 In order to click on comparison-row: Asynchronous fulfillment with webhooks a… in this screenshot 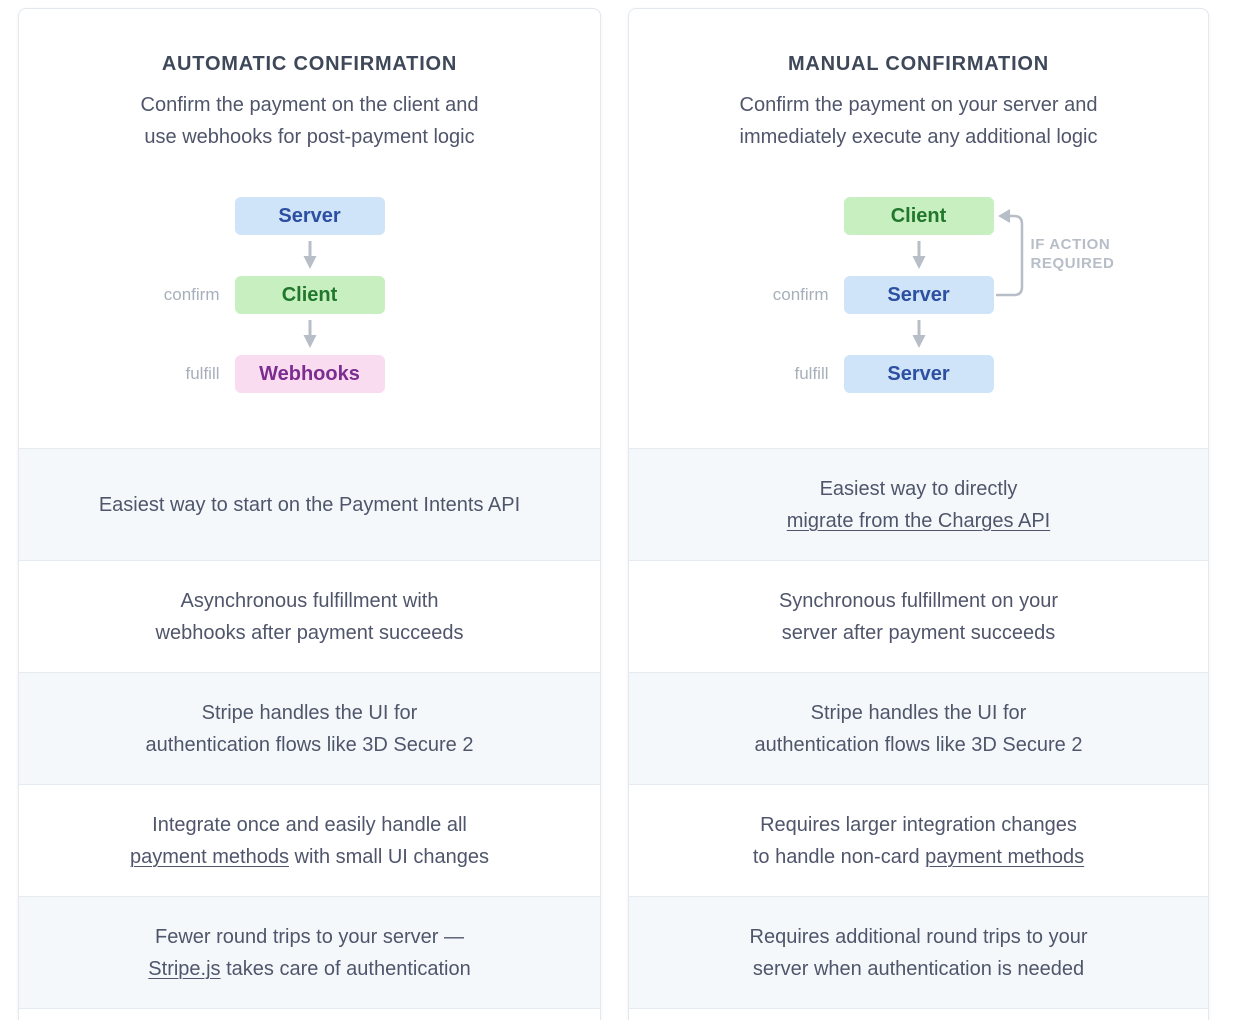, I will do `click(309, 616)`.